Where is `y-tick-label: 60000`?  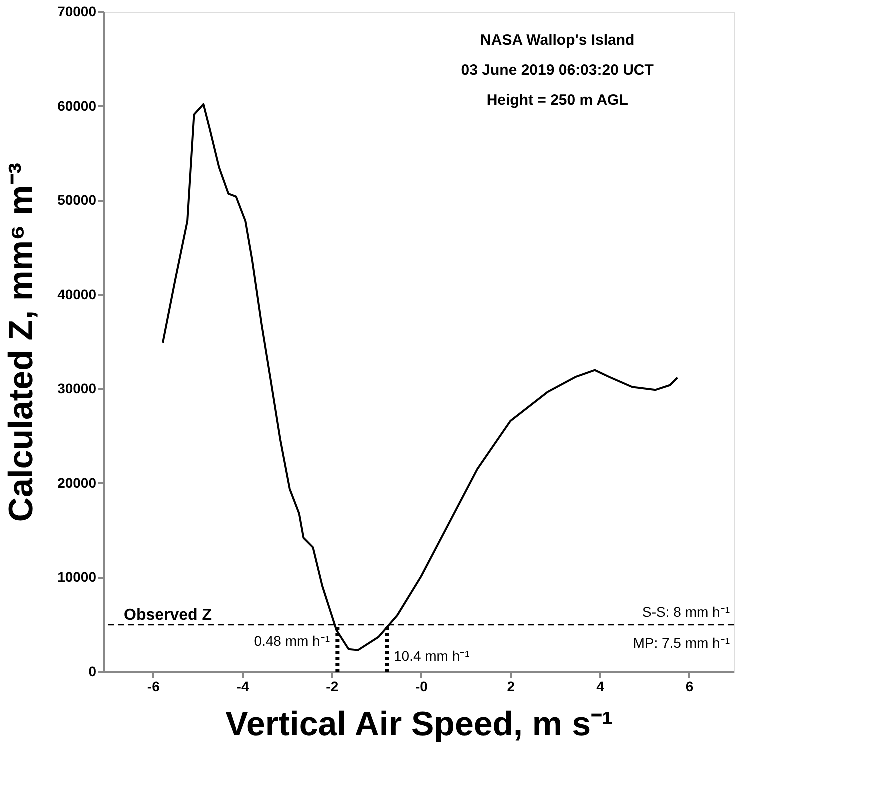 y-tick-label: 60000 is located at coordinates (77, 106).